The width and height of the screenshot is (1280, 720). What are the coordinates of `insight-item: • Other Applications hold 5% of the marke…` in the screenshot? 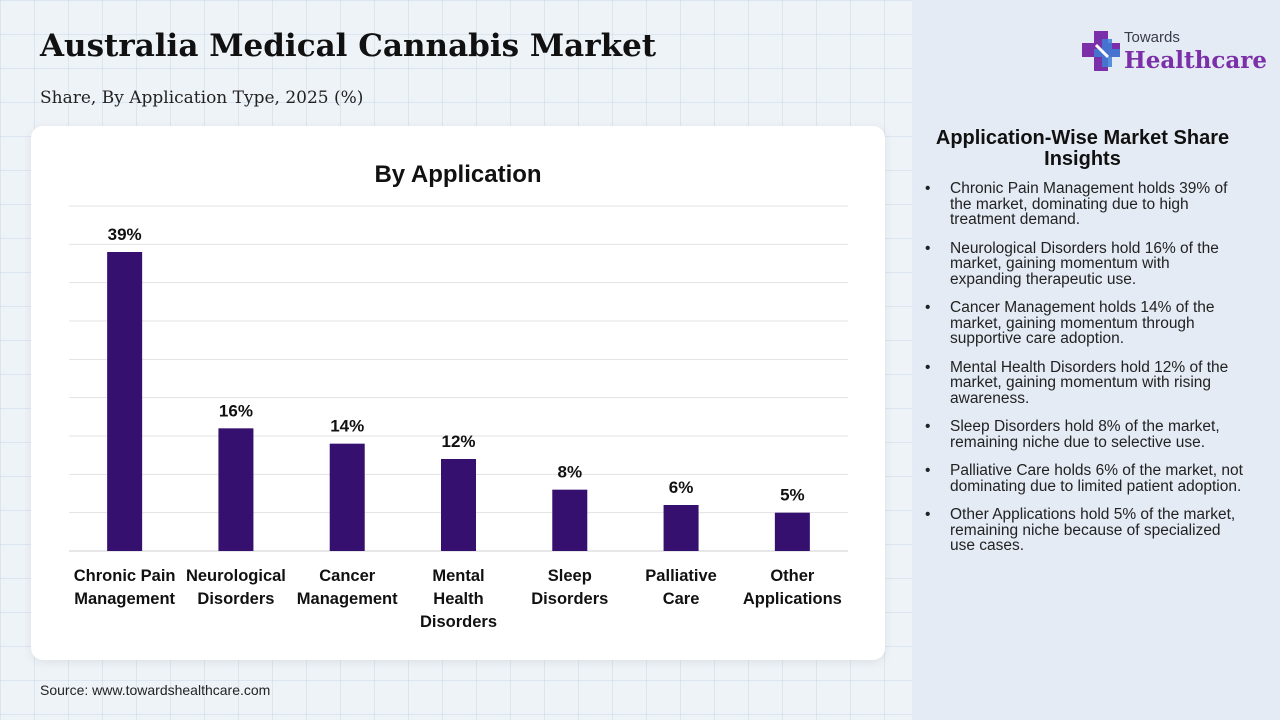 It's located at (1085, 530).